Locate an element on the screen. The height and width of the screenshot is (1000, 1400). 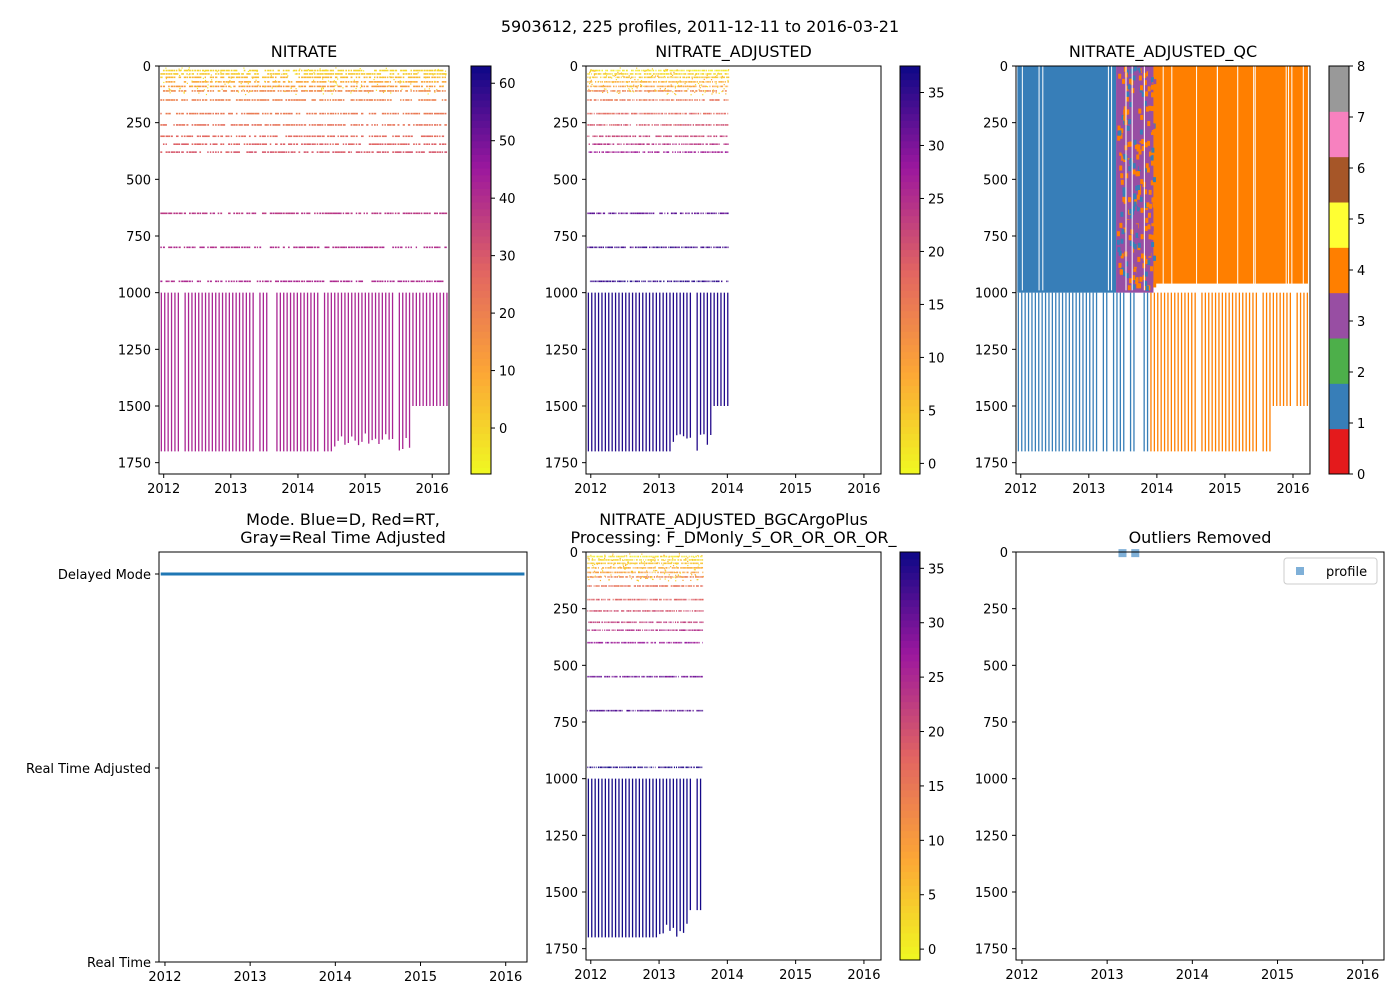
nitrate_adjusted-cells is located at coordinates (658, 259).